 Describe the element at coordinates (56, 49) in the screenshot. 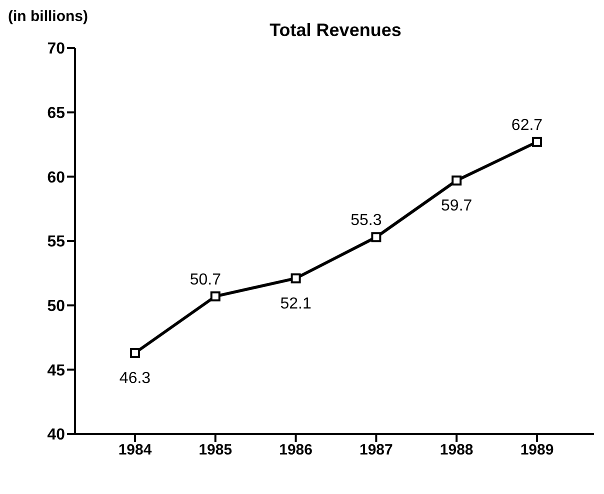

I see `y-tick-label: 70` at that location.